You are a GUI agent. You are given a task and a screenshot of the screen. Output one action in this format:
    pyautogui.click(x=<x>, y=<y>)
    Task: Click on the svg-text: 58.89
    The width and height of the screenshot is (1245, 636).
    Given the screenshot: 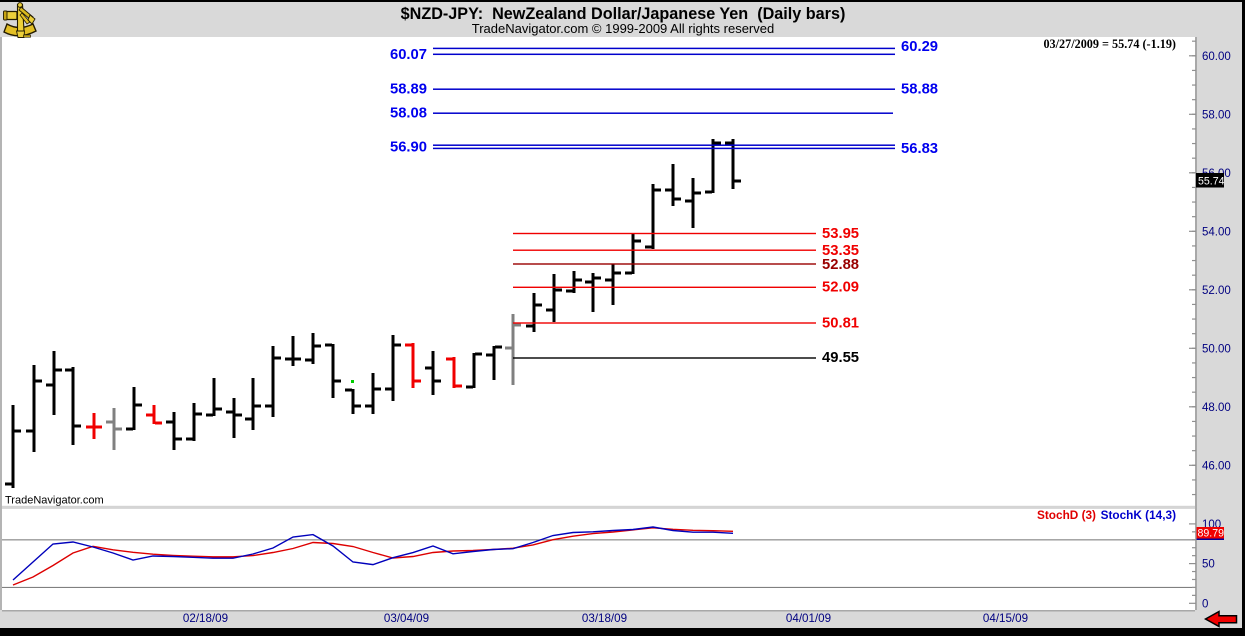 What is the action you would take?
    pyautogui.click(x=408, y=89)
    